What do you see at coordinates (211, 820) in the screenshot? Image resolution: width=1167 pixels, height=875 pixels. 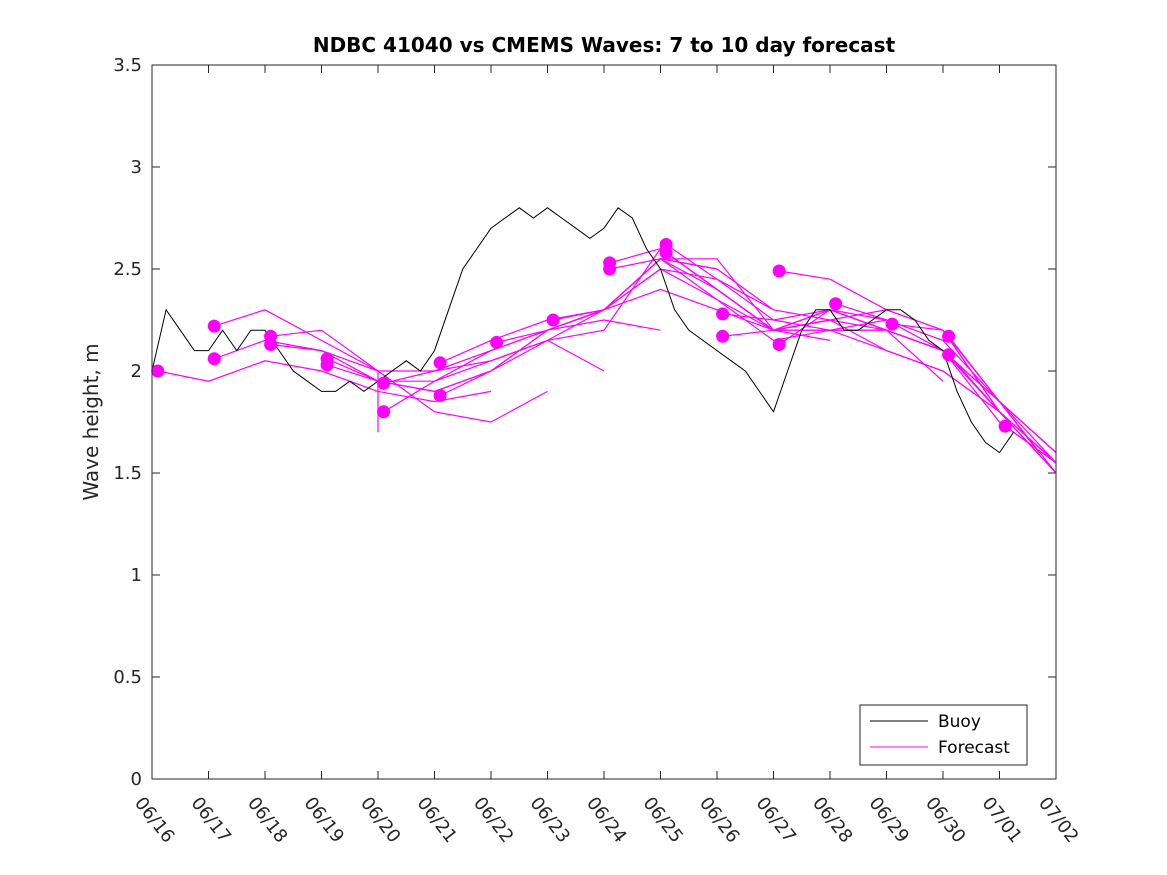 I see `x-tick-label: 06/17` at bounding box center [211, 820].